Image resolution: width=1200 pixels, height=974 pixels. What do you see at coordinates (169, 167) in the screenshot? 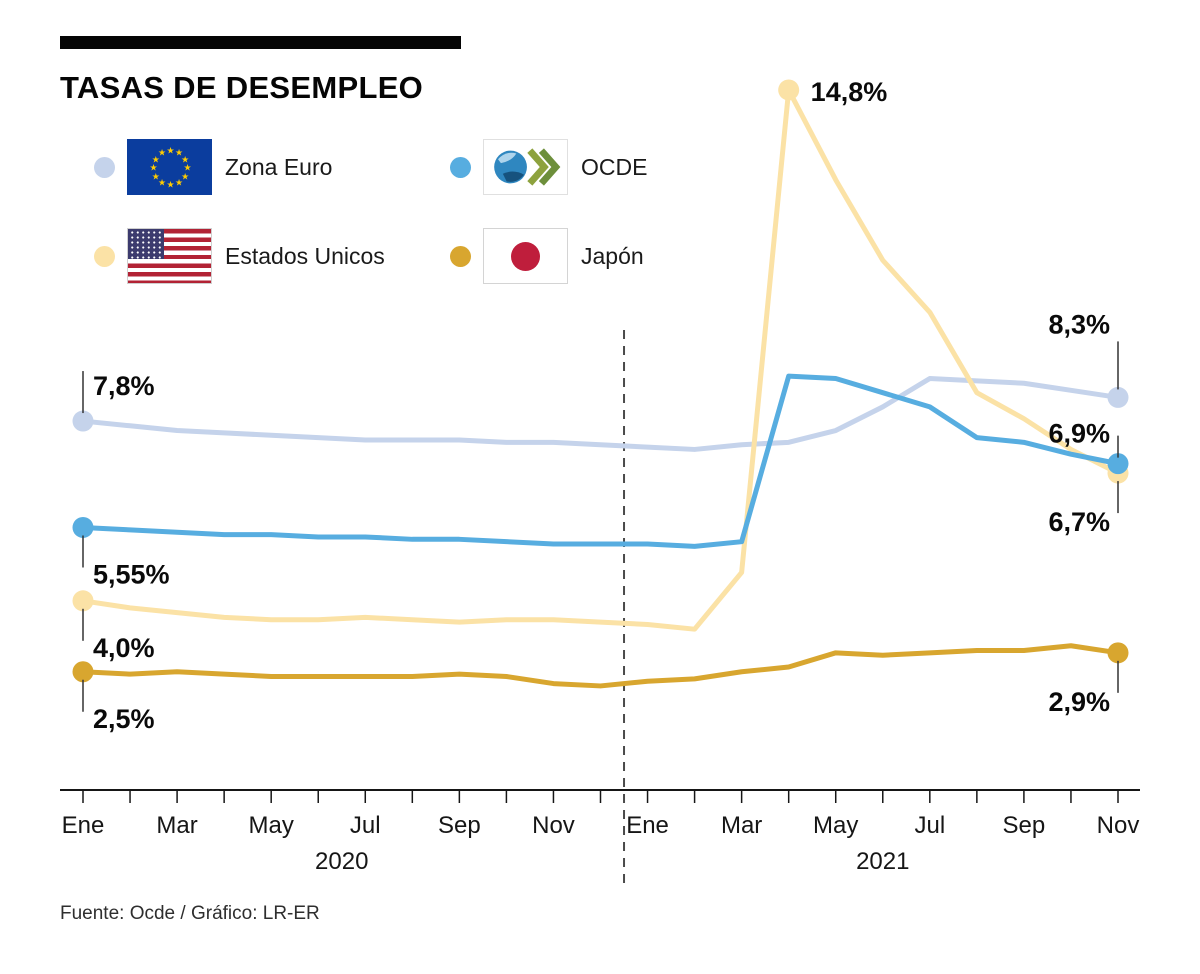
I see `eu-flag-icon: ★ ★ ★ ★ ★ ★ ★ ★ ★ ★ ★ ★` at bounding box center [169, 167].